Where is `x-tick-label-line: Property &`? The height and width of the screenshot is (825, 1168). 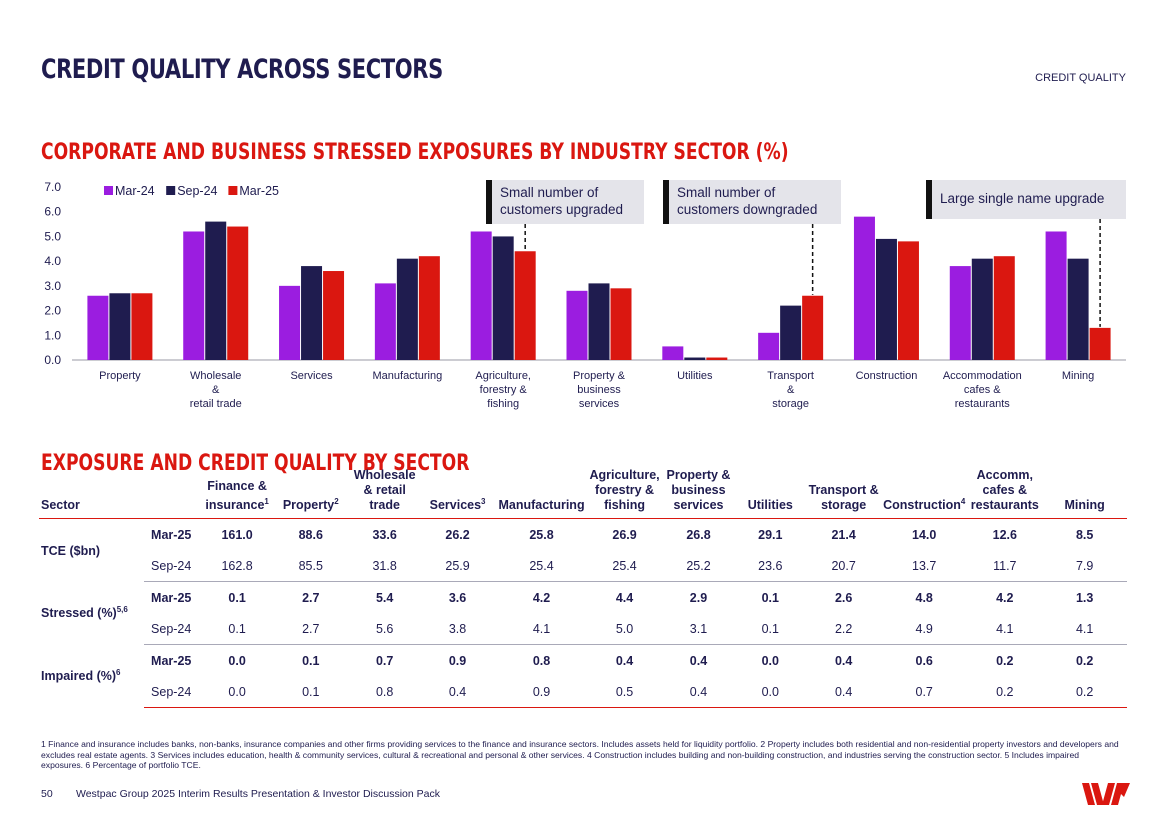
x-tick-label-line: Property & is located at coordinates (599, 376).